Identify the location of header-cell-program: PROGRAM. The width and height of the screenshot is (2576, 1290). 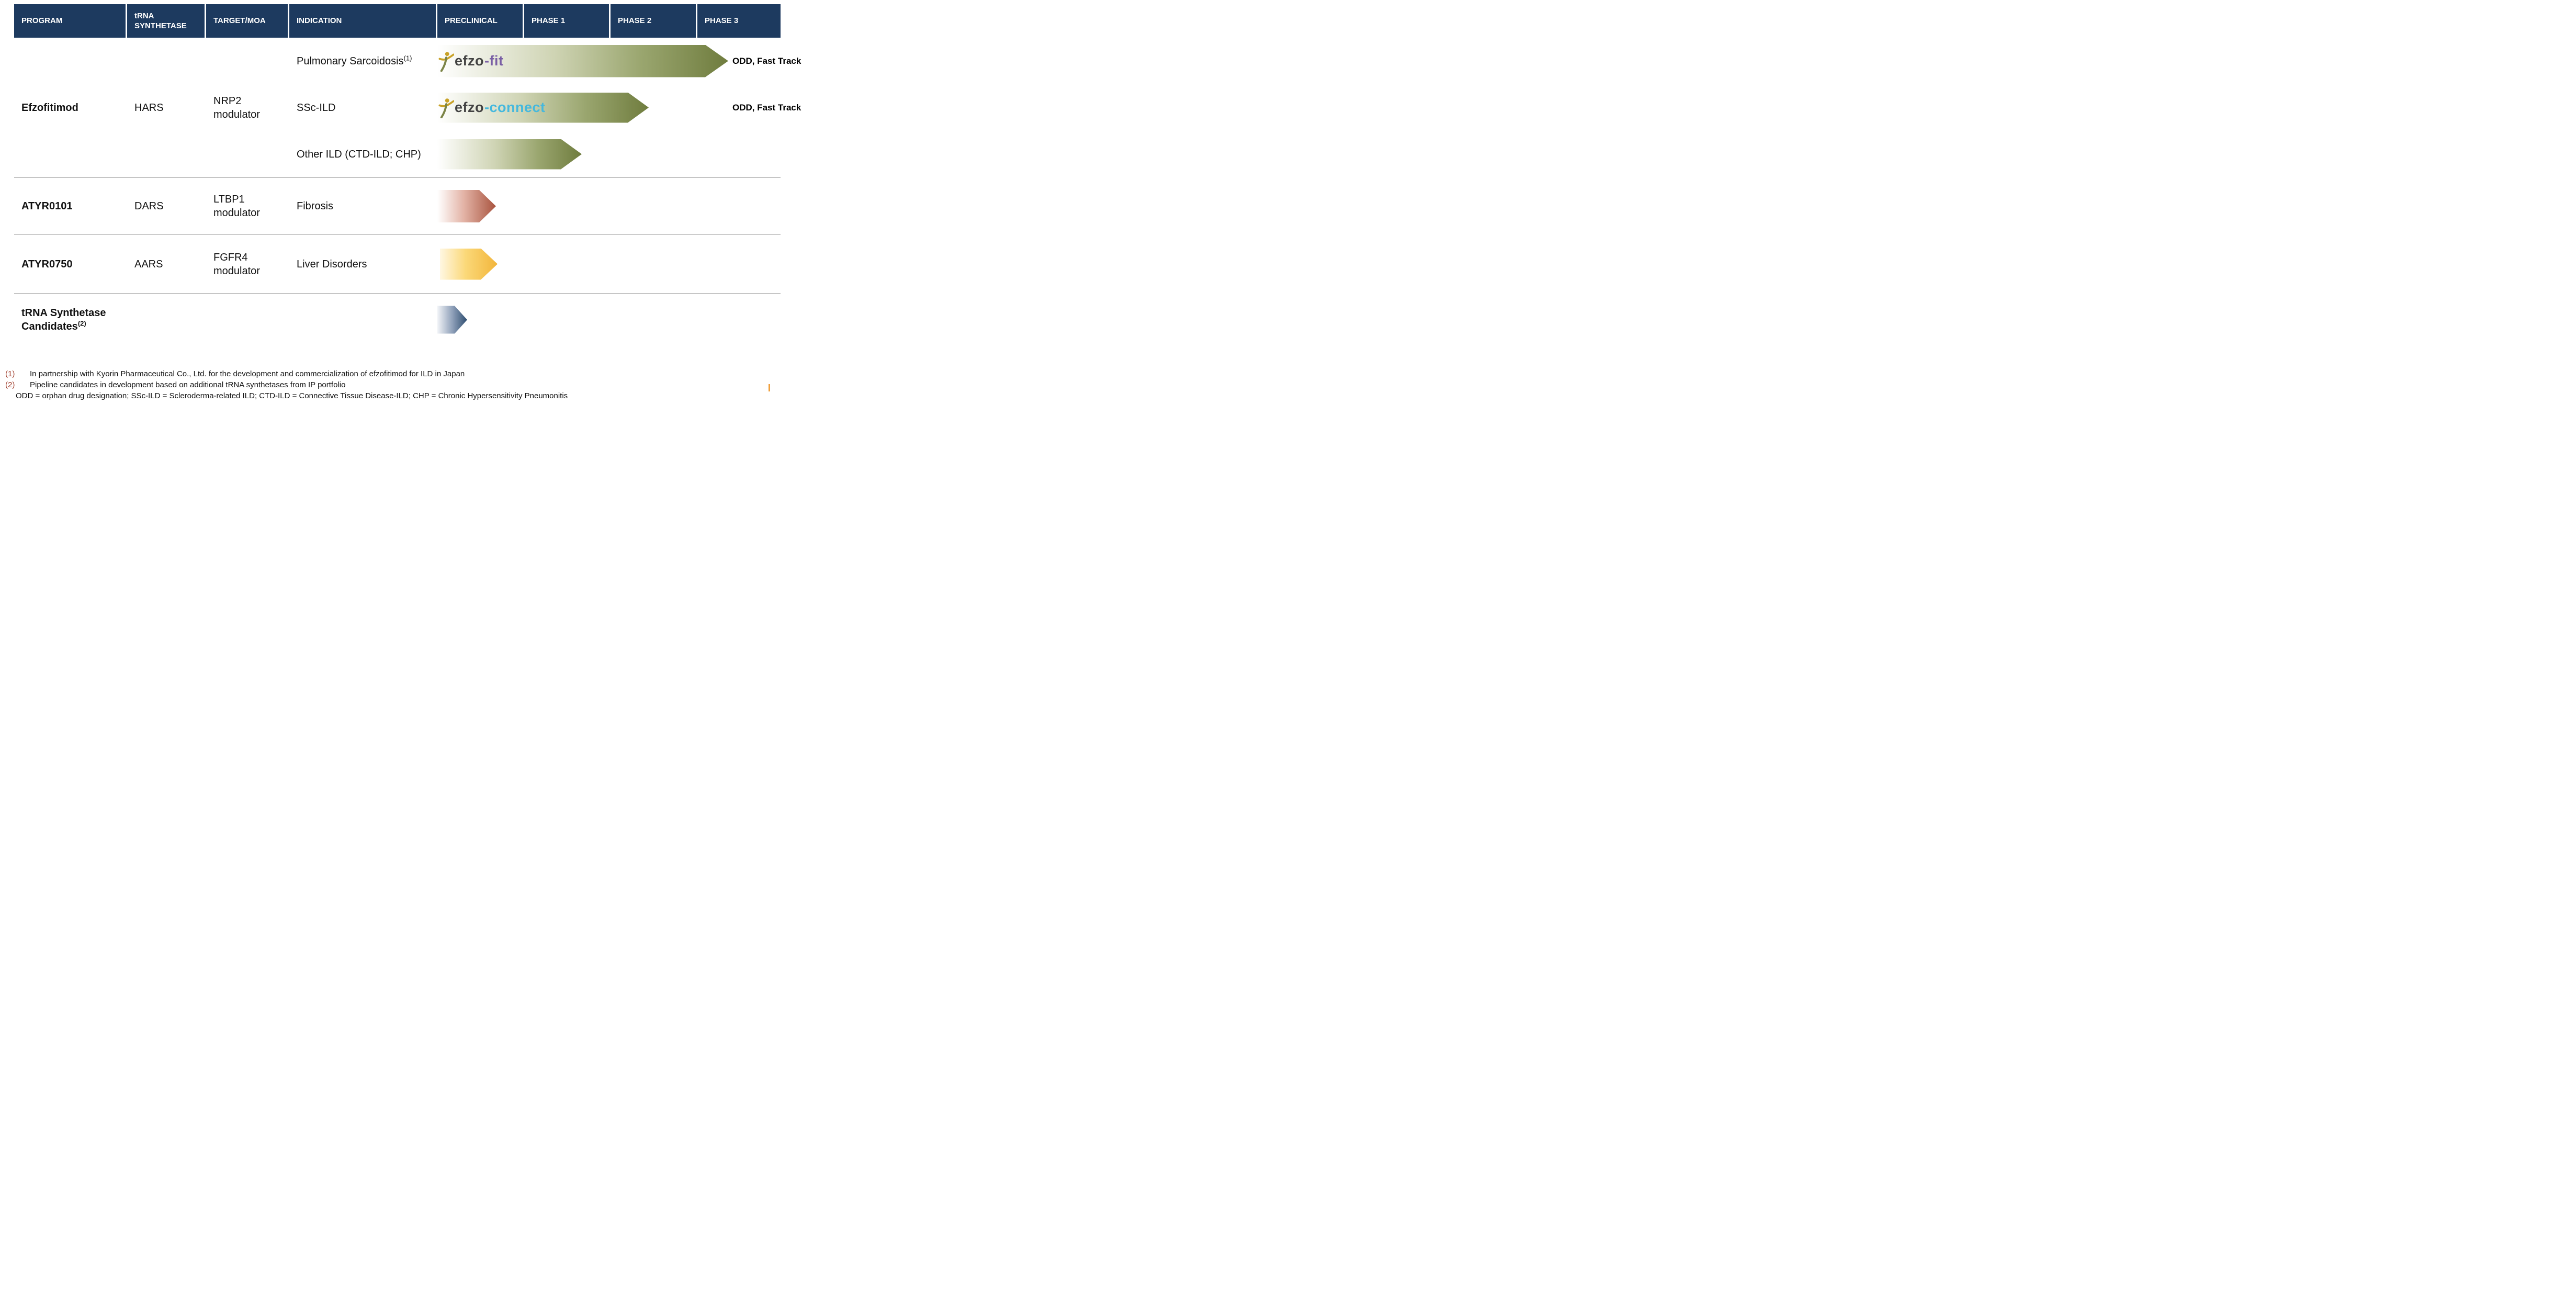
(71, 21).